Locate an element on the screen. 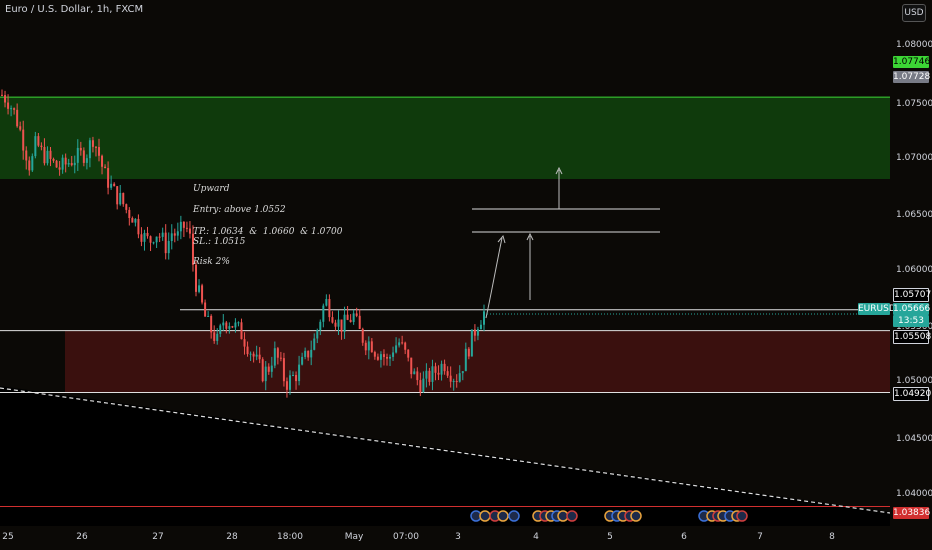 Image resolution: width=932 pixels, height=550 pixels. currency-button: USD is located at coordinates (914, 13).